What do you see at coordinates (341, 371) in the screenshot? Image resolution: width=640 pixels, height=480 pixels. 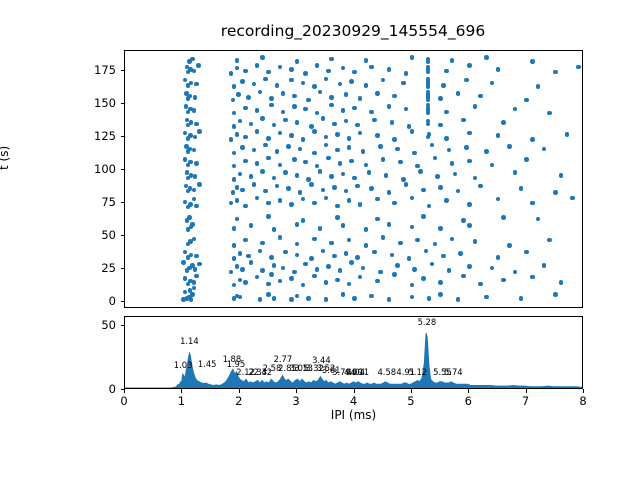 I see `peak-annotation: 3.79` at bounding box center [341, 371].